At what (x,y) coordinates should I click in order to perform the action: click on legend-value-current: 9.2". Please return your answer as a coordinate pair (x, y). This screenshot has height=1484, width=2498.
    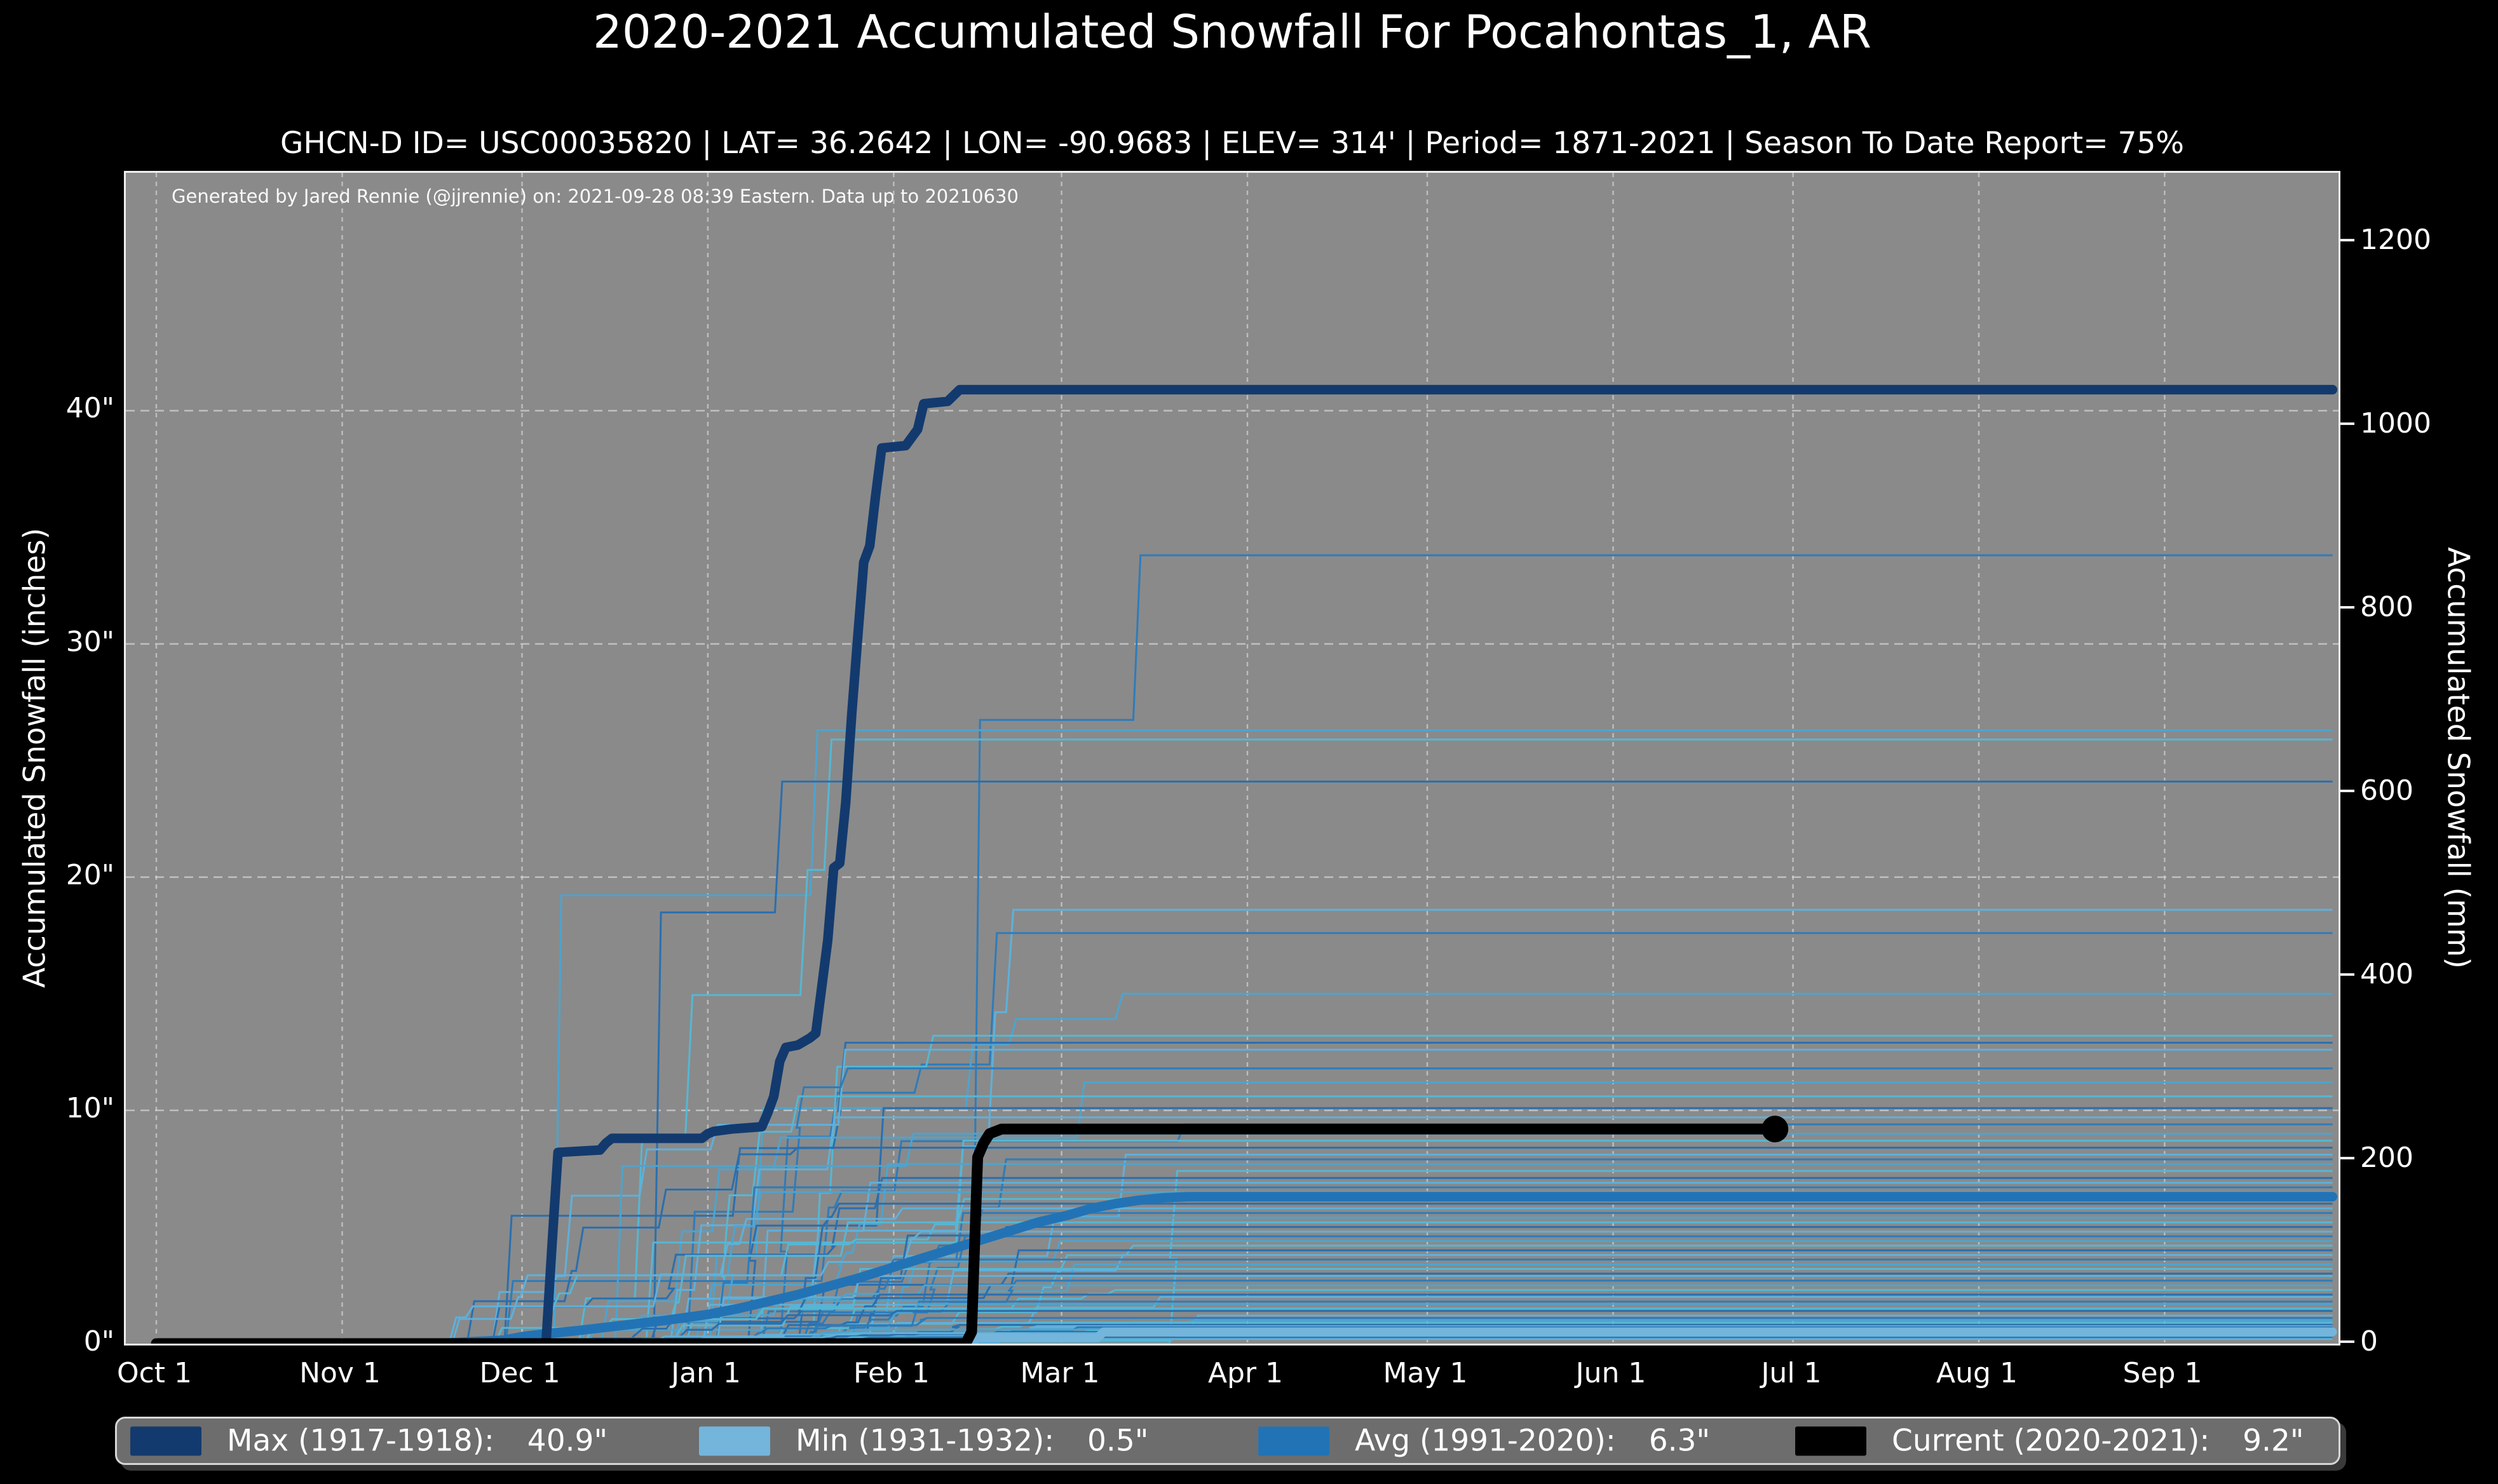
    Looking at the image, I should click on (2273, 1441).